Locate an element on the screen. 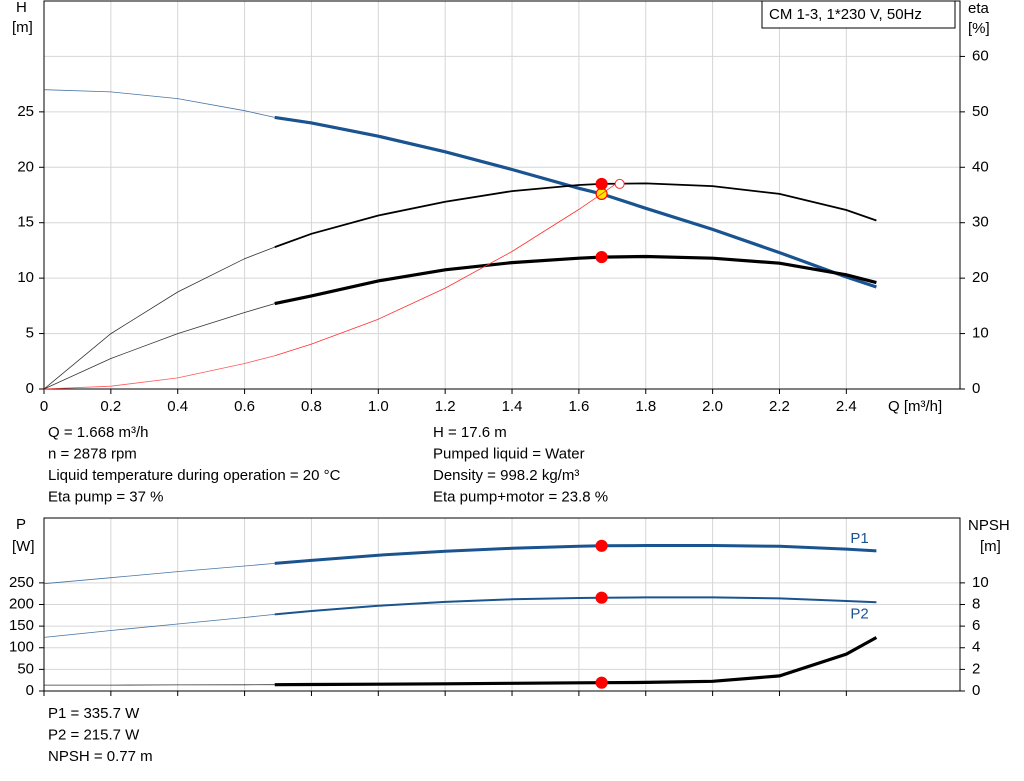 The width and height of the screenshot is (1024, 781). y-tick-label: 250 is located at coordinates (21, 582).